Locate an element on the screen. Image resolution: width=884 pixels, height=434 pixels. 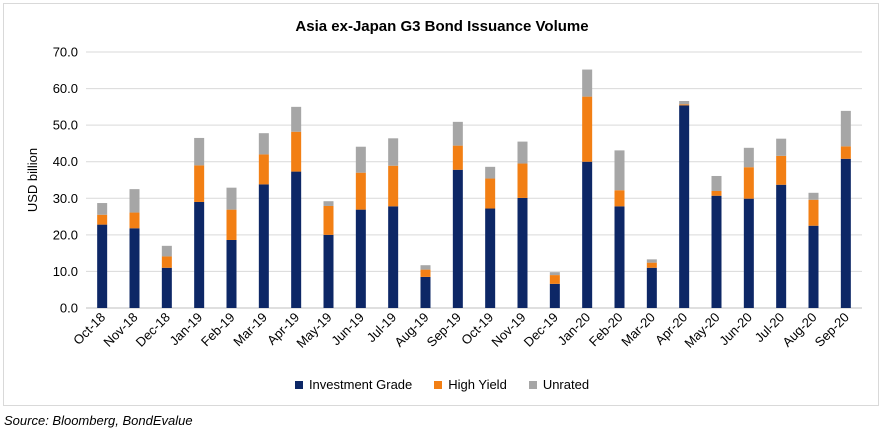
x-tick-label: Jun-19 is located at coordinates (347, 329).